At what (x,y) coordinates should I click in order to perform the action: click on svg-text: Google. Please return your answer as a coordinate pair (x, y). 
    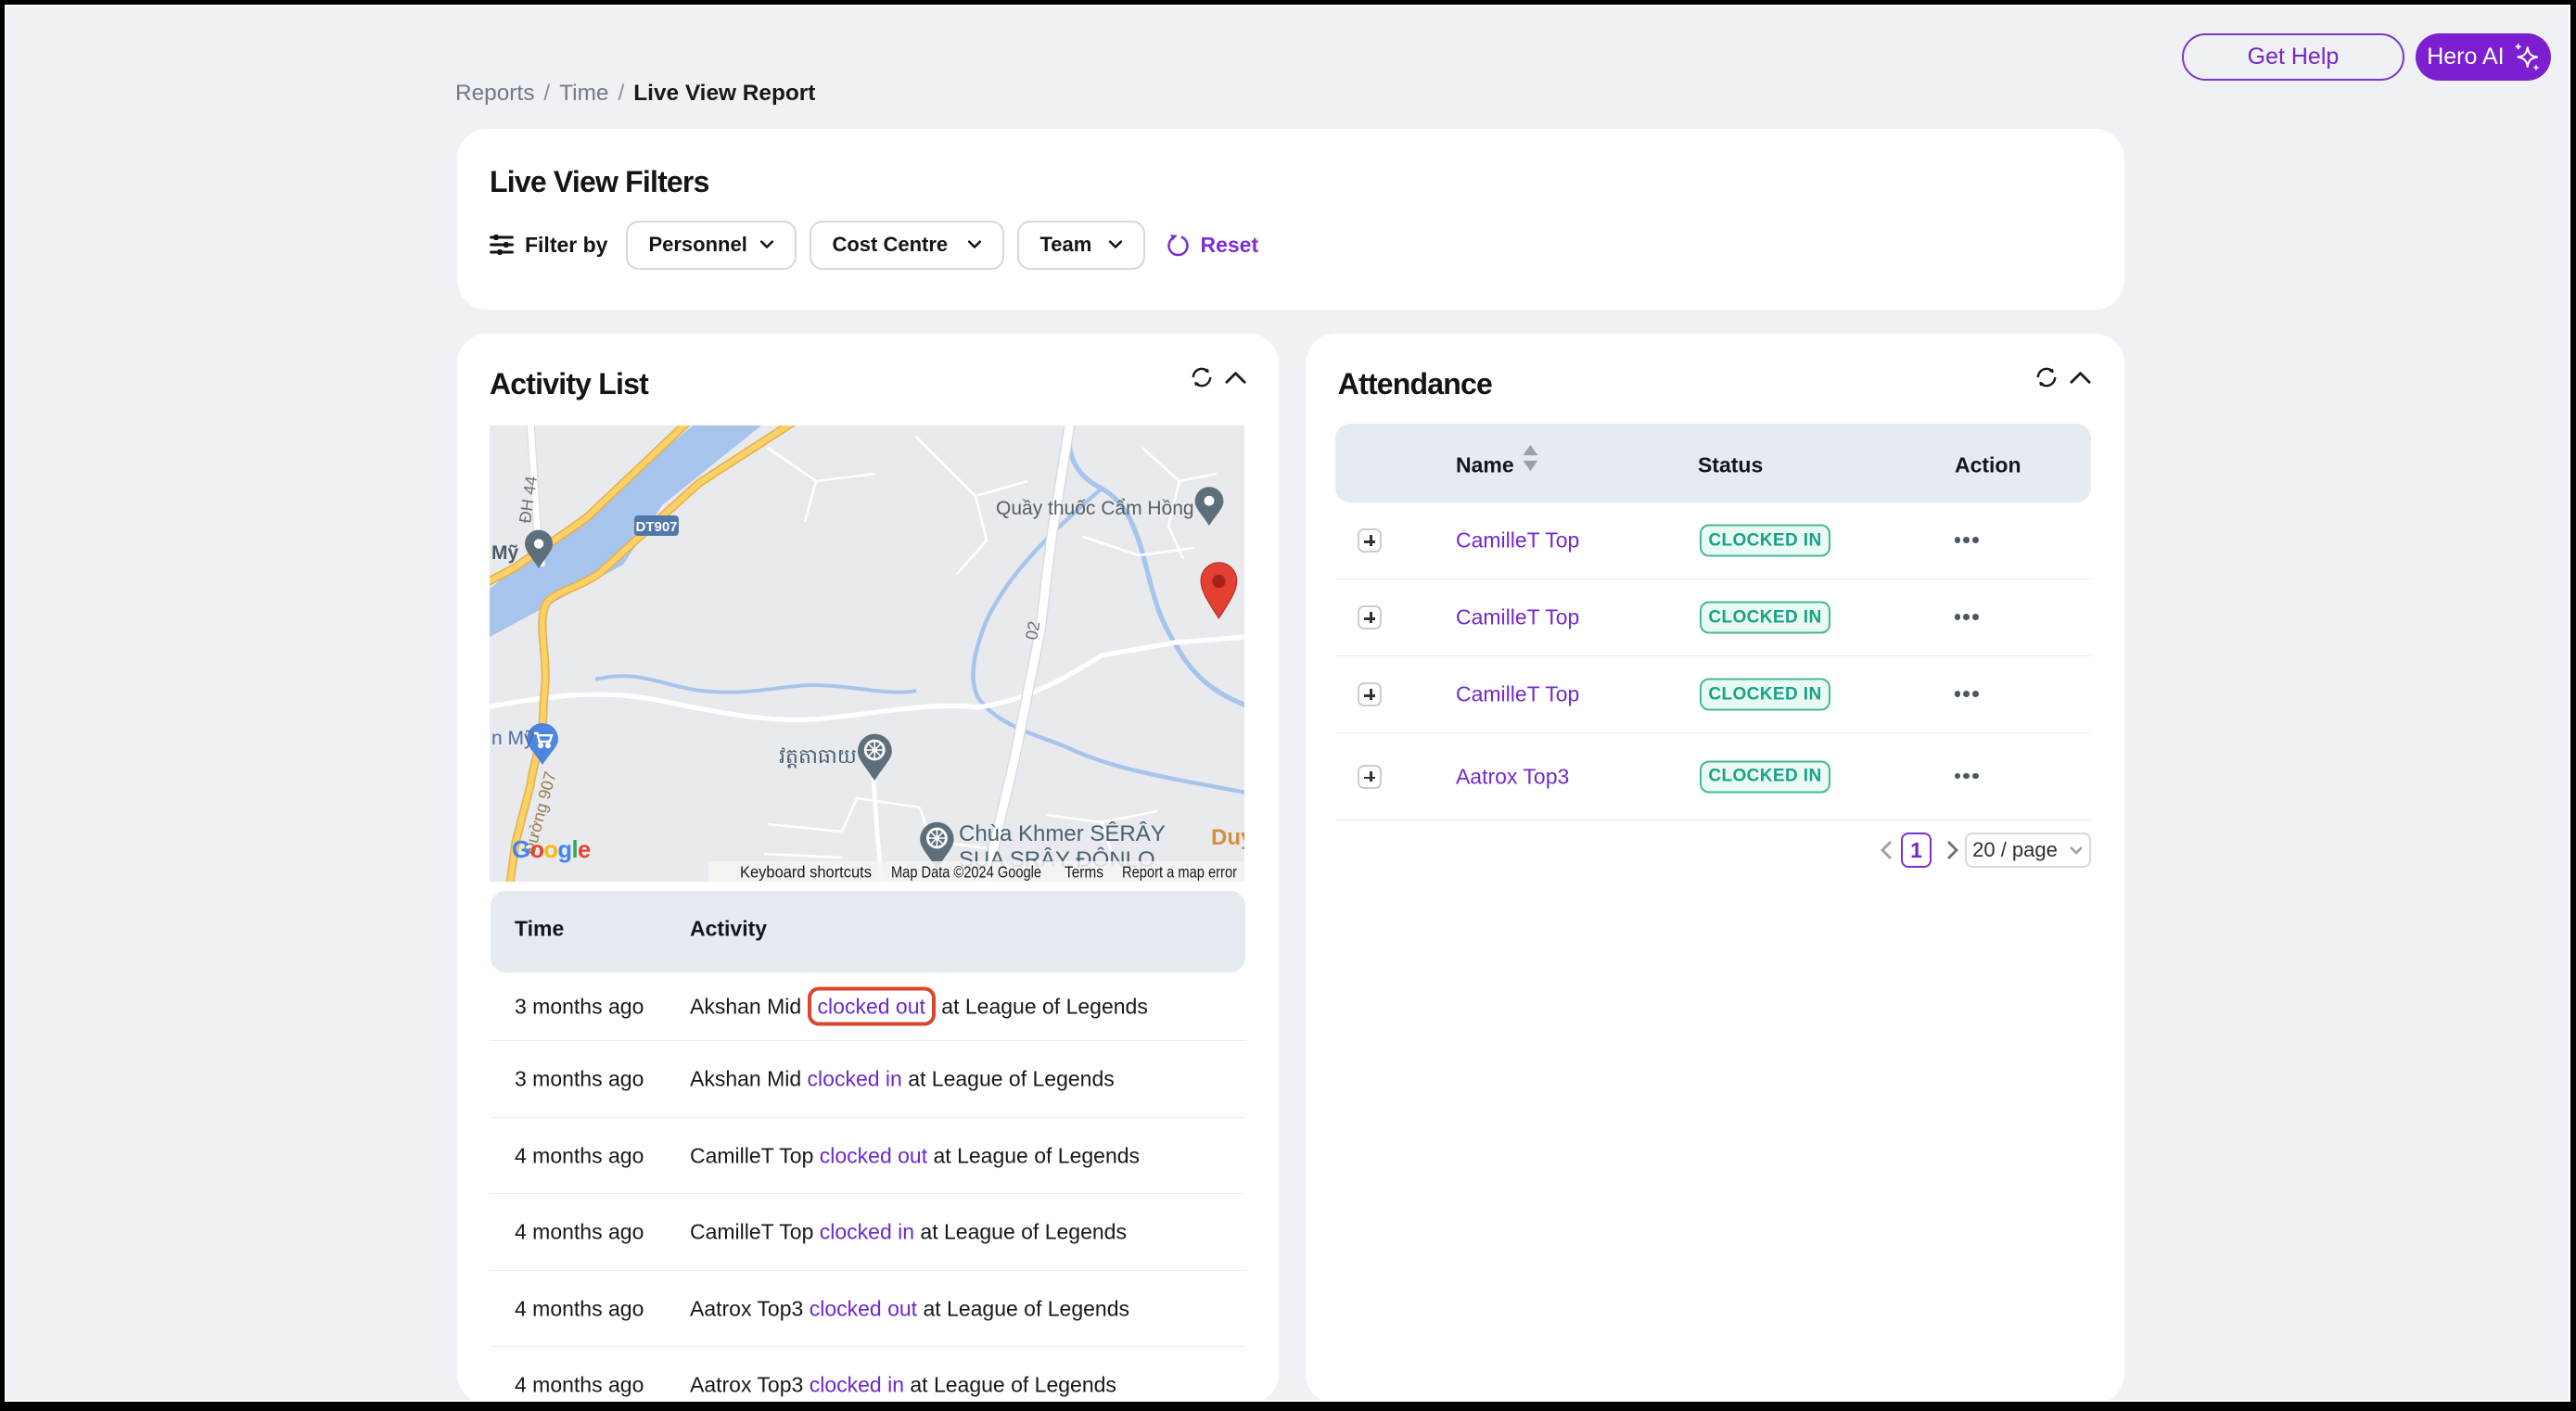
    Looking at the image, I should click on (551, 850).